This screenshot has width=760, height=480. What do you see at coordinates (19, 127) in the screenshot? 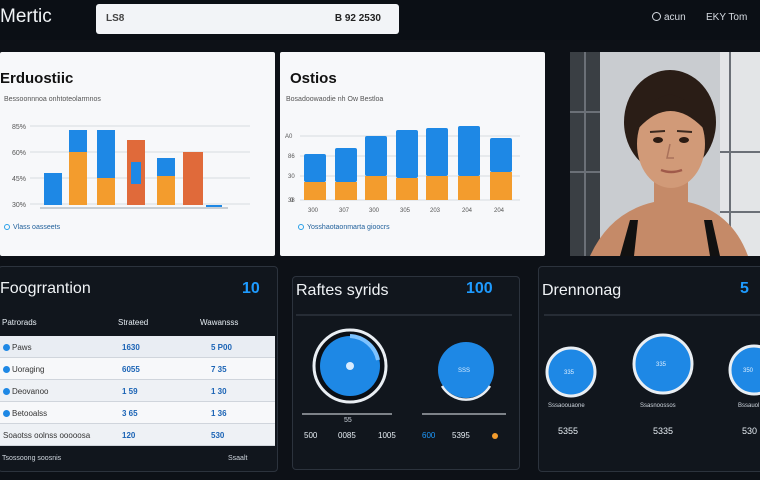
I see `chart1-ytick: 85%` at bounding box center [19, 127].